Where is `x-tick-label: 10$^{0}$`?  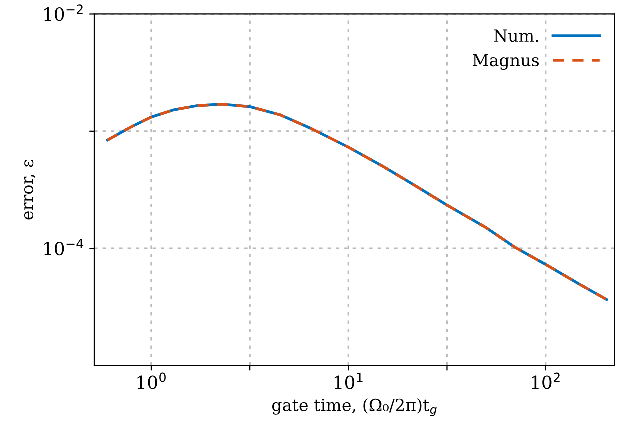 x-tick-label: 10$^{0}$ is located at coordinates (152, 381).